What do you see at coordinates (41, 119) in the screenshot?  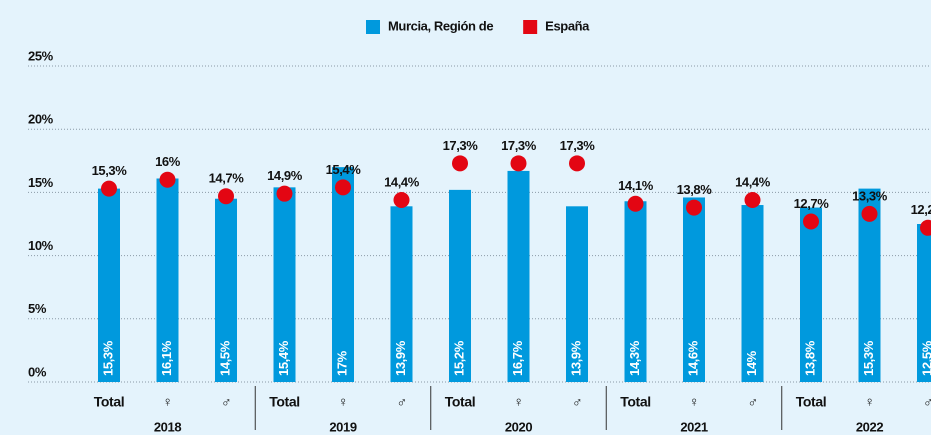 I see `y-tick-label: 20%` at bounding box center [41, 119].